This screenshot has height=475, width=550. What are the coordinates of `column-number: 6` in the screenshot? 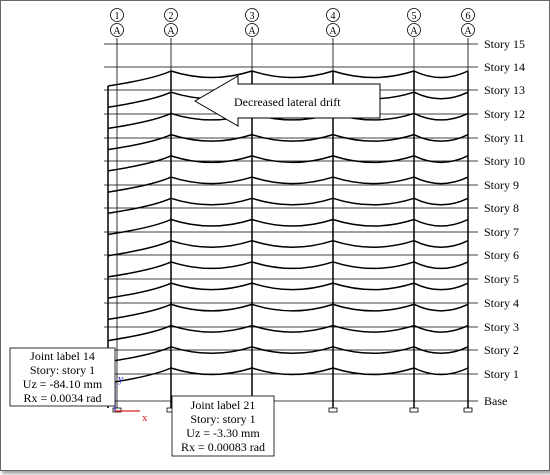 It's located at (468, 16).